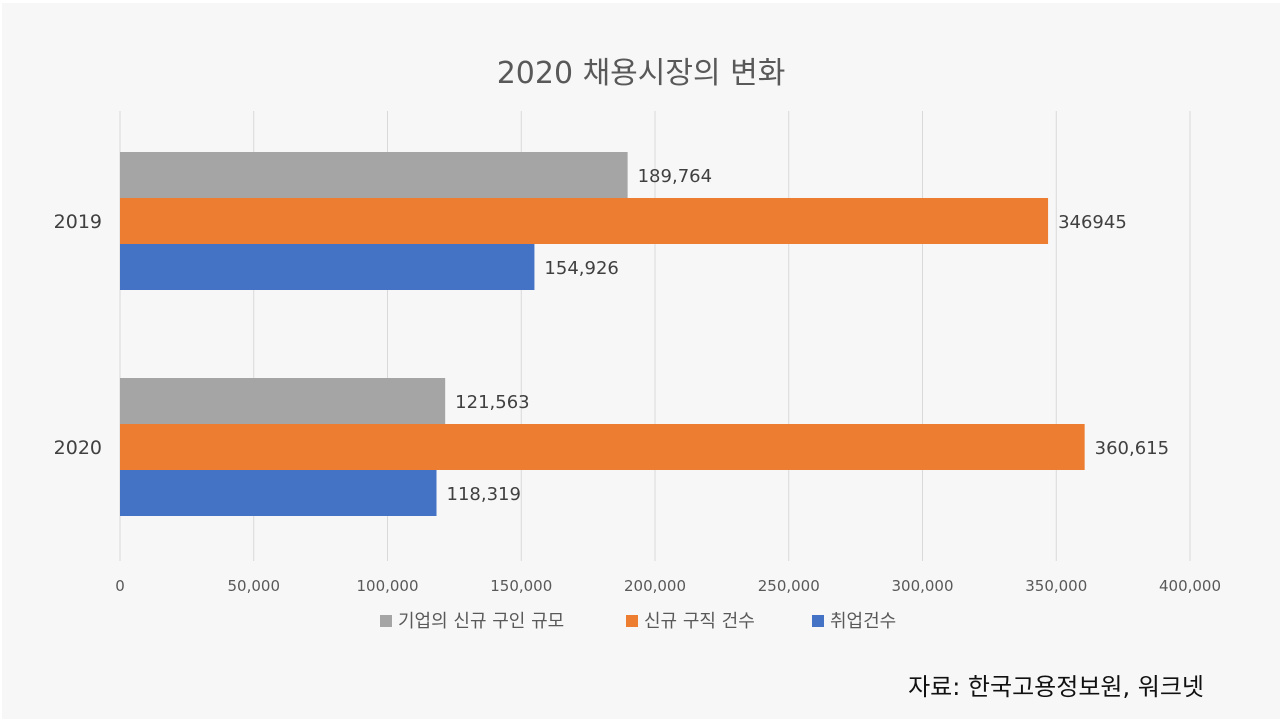 This screenshot has height=722, width=1282. I want to click on legend-label: 신규 구직 건수, so click(699, 621).